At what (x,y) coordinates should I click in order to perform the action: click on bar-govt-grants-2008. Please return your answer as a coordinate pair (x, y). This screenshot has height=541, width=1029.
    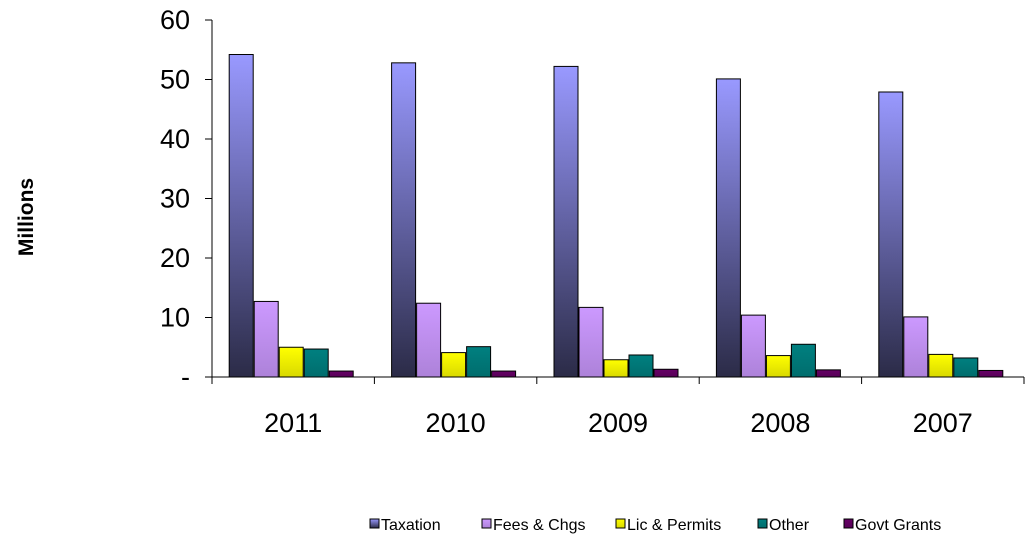
    Looking at the image, I should click on (828, 373).